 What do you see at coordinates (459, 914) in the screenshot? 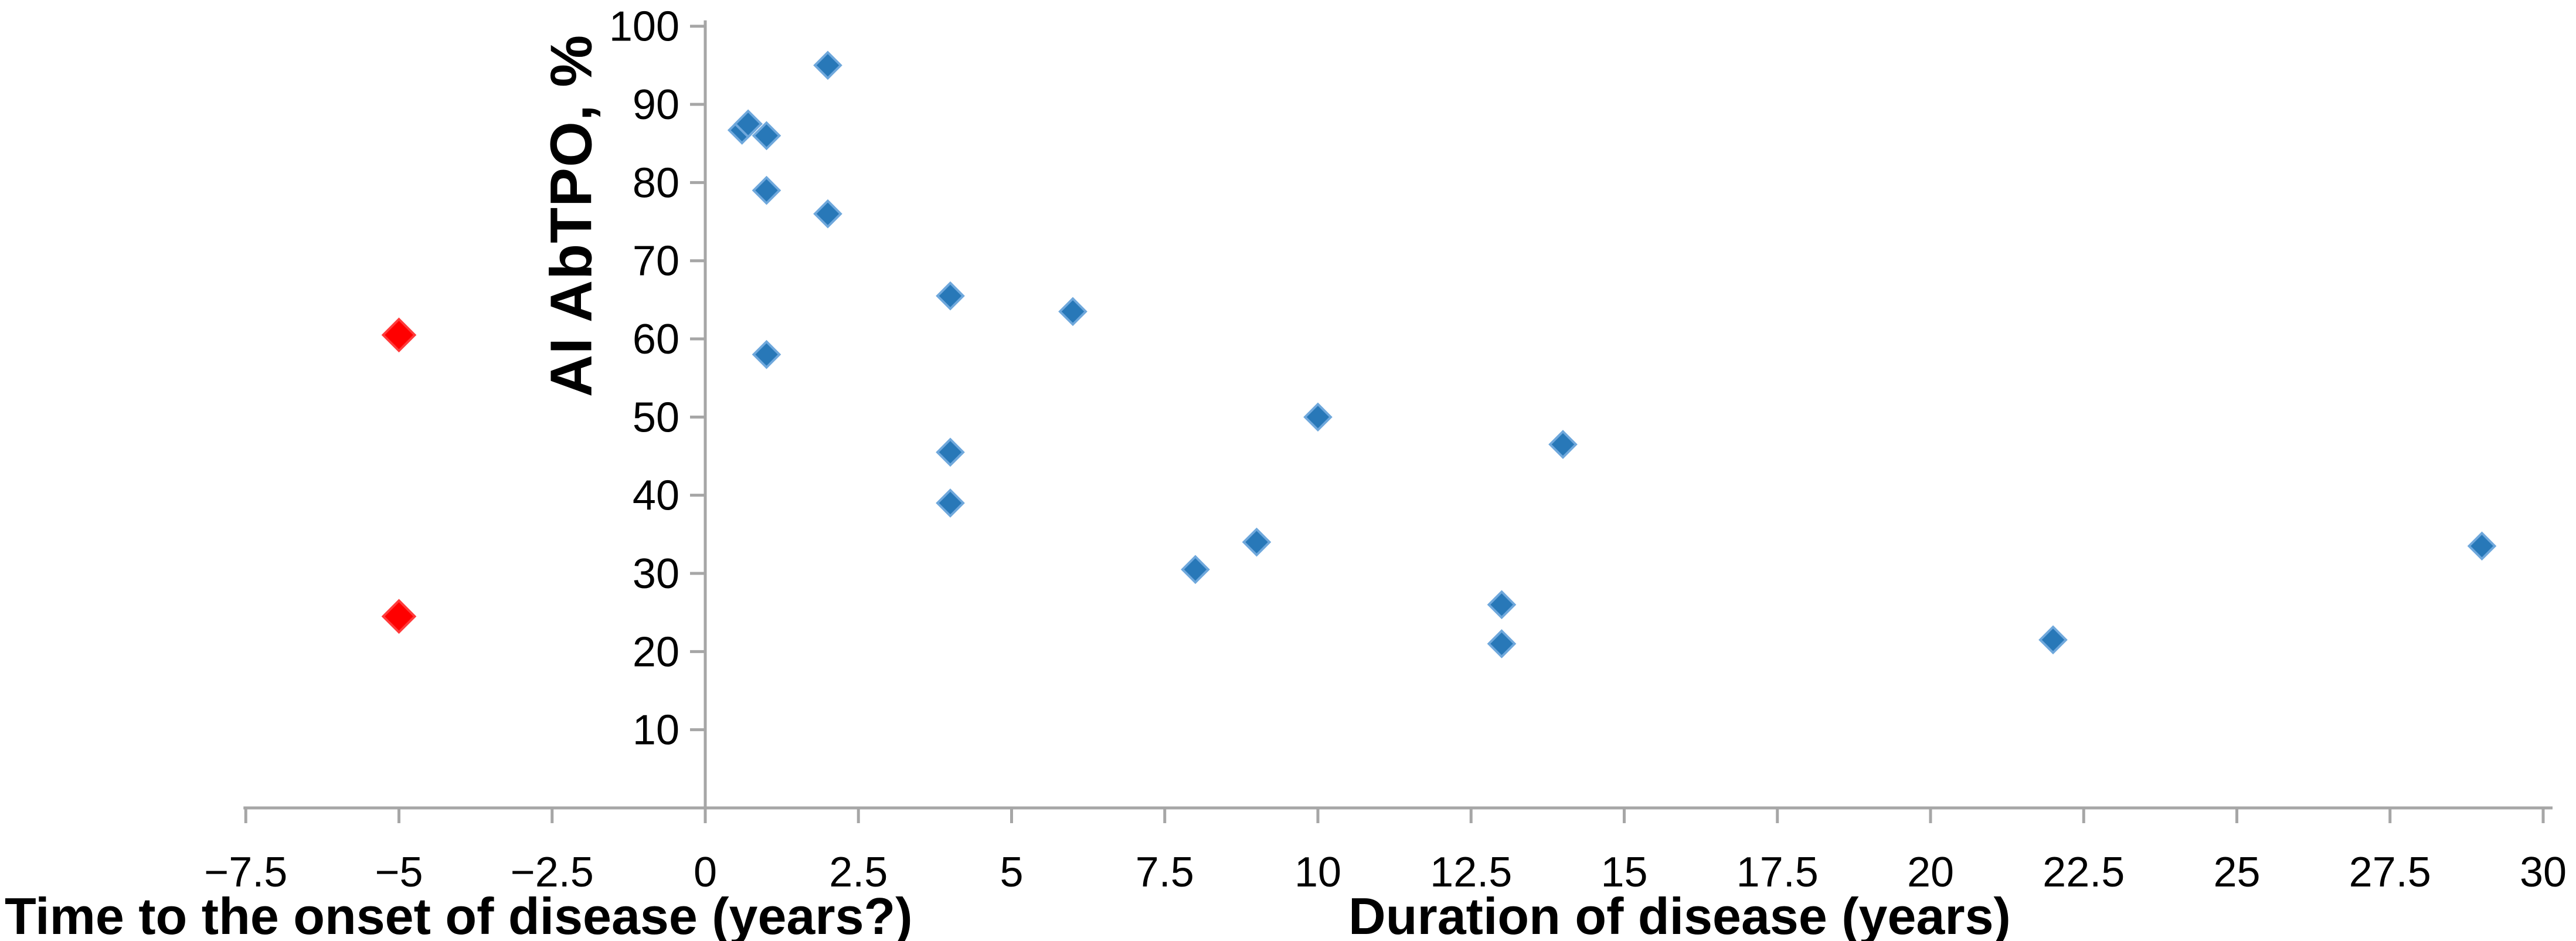
I see `x-axis-title-left: Time to the onset of disease (years?)` at bounding box center [459, 914].